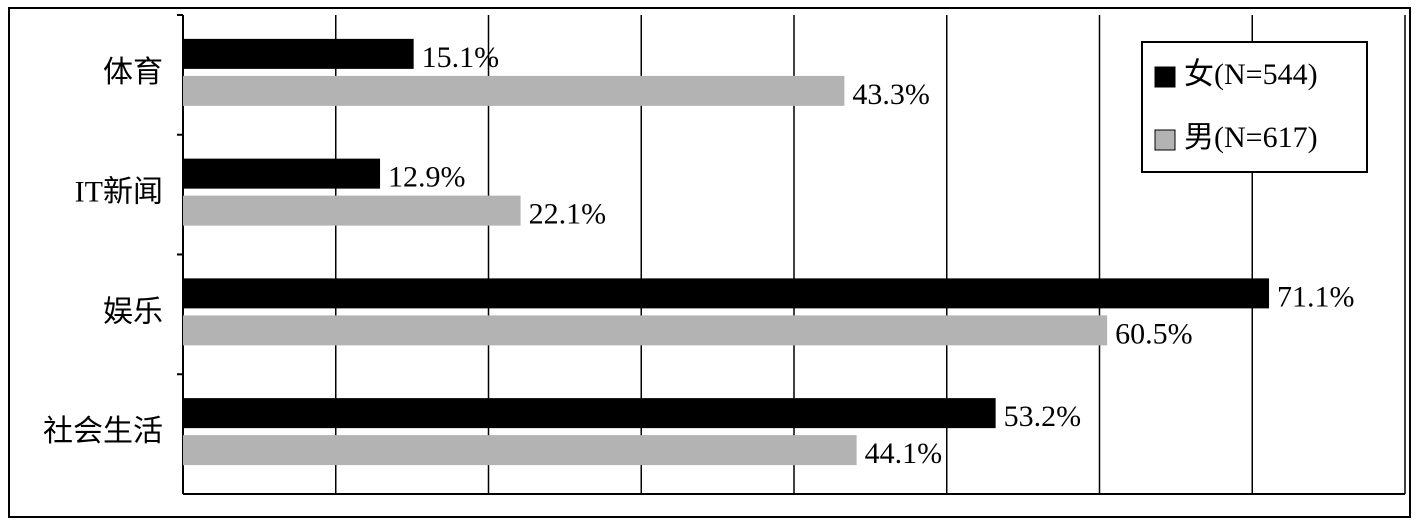 The image size is (1417, 523). What do you see at coordinates (1251, 74) in the screenshot?
I see `legend-label: 女(N=544)` at bounding box center [1251, 74].